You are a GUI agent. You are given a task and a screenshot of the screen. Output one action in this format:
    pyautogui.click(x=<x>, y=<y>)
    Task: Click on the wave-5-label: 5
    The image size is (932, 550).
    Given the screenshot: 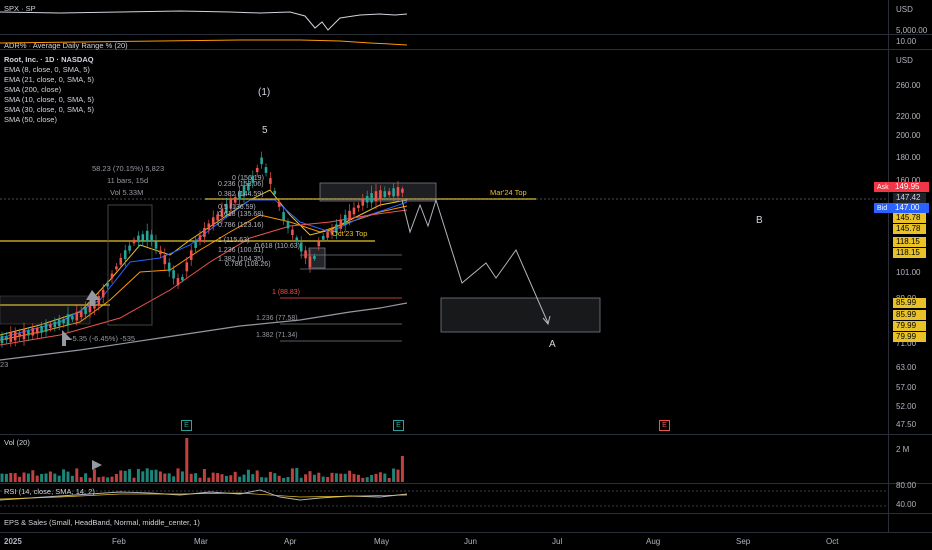 What is the action you would take?
    pyautogui.click(x=265, y=130)
    